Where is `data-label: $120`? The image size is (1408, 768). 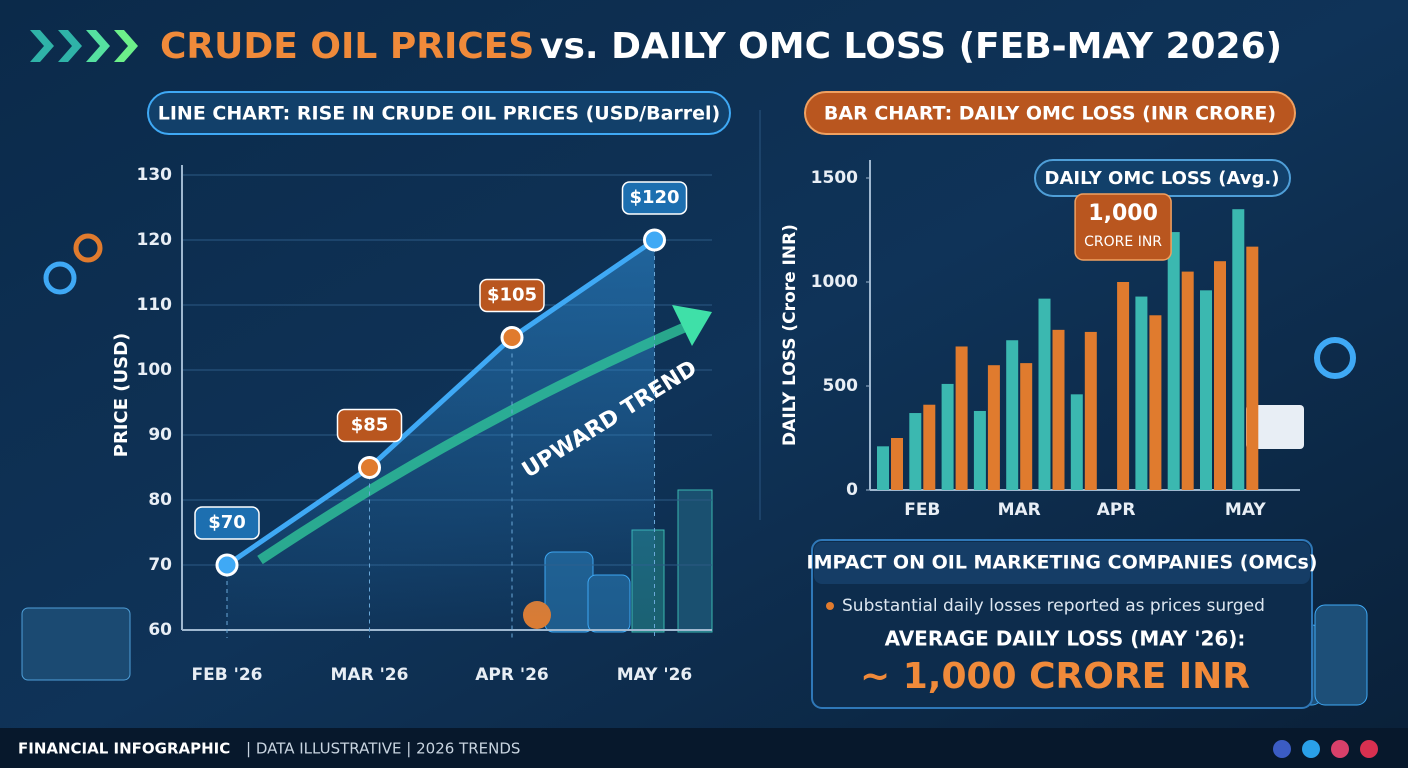
data-label: $120 is located at coordinates (654, 197).